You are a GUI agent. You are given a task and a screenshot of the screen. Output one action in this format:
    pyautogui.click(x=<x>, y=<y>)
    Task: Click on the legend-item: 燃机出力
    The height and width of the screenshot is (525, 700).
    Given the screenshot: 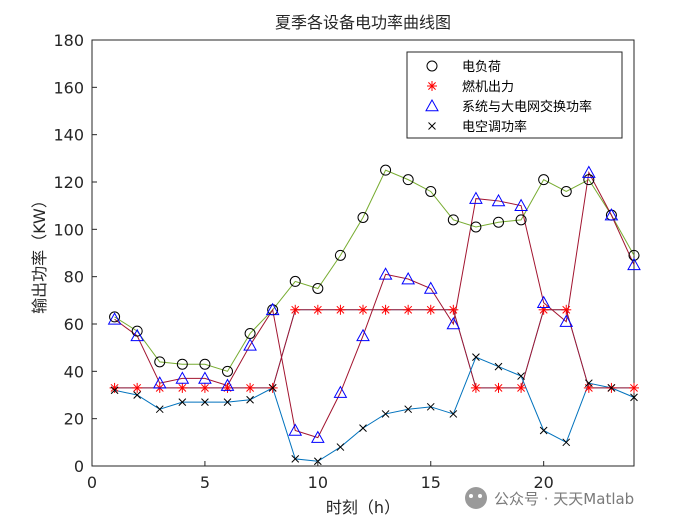 What is the action you would take?
    pyautogui.click(x=470, y=87)
    